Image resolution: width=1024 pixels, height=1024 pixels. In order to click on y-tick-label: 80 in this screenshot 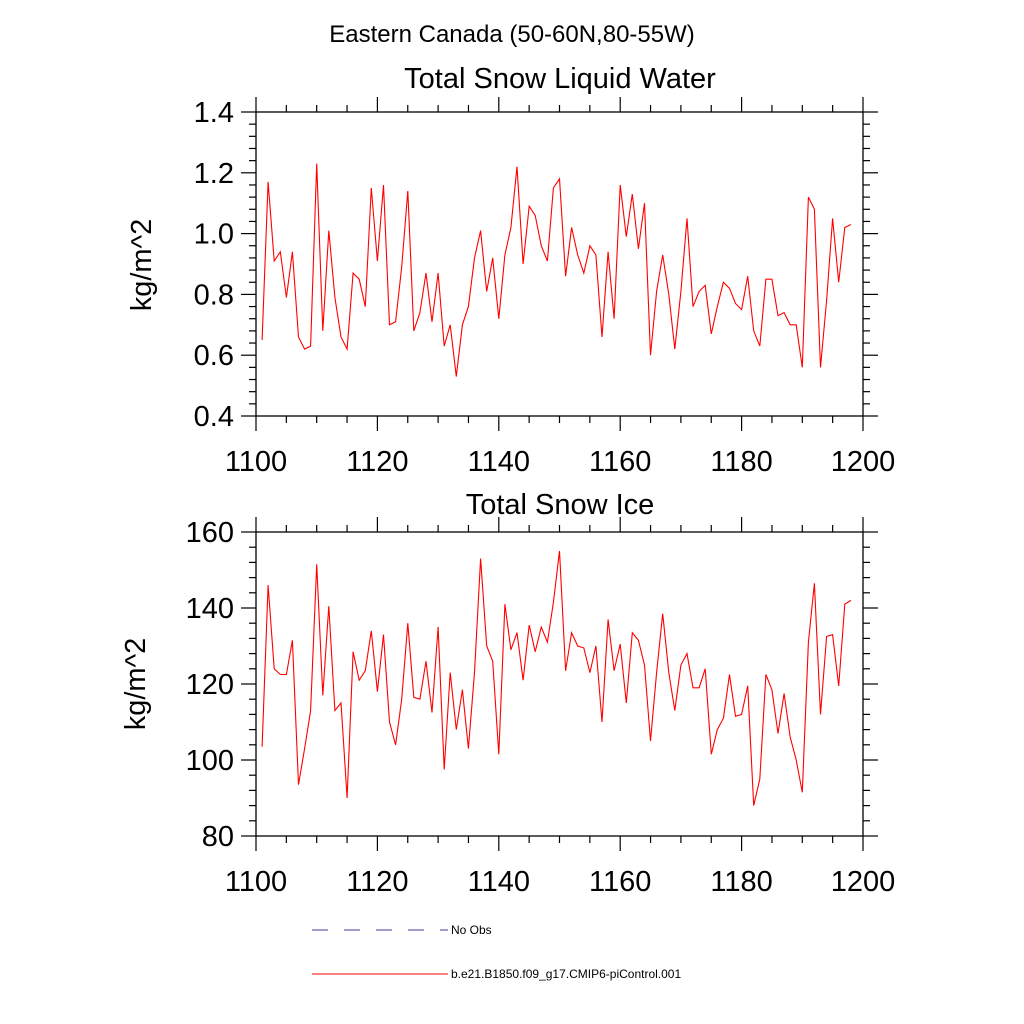, I will do `click(218, 837)`.